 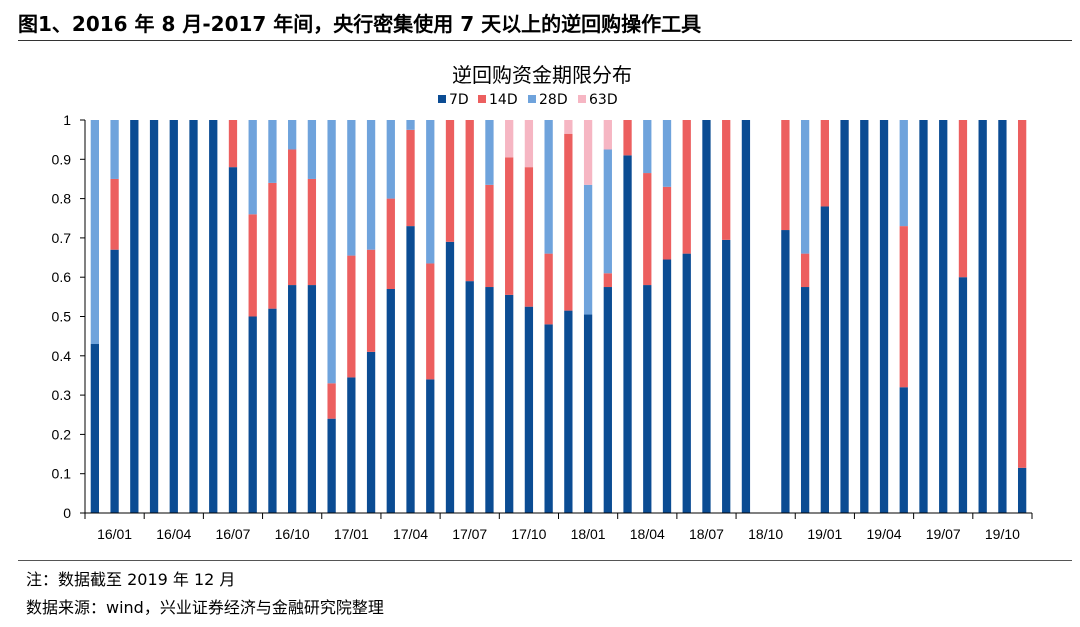 What do you see at coordinates (884, 534) in the screenshot?
I see `x-tick-label: 19/04` at bounding box center [884, 534].